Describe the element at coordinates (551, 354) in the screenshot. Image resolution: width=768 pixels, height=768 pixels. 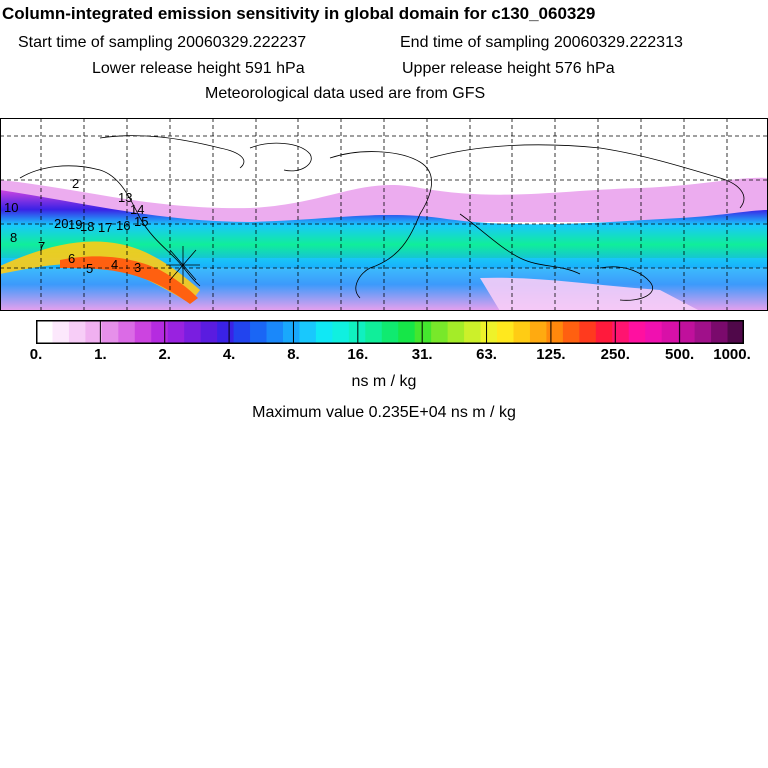
I see `colorbar-tick-label: 125.` at that location.